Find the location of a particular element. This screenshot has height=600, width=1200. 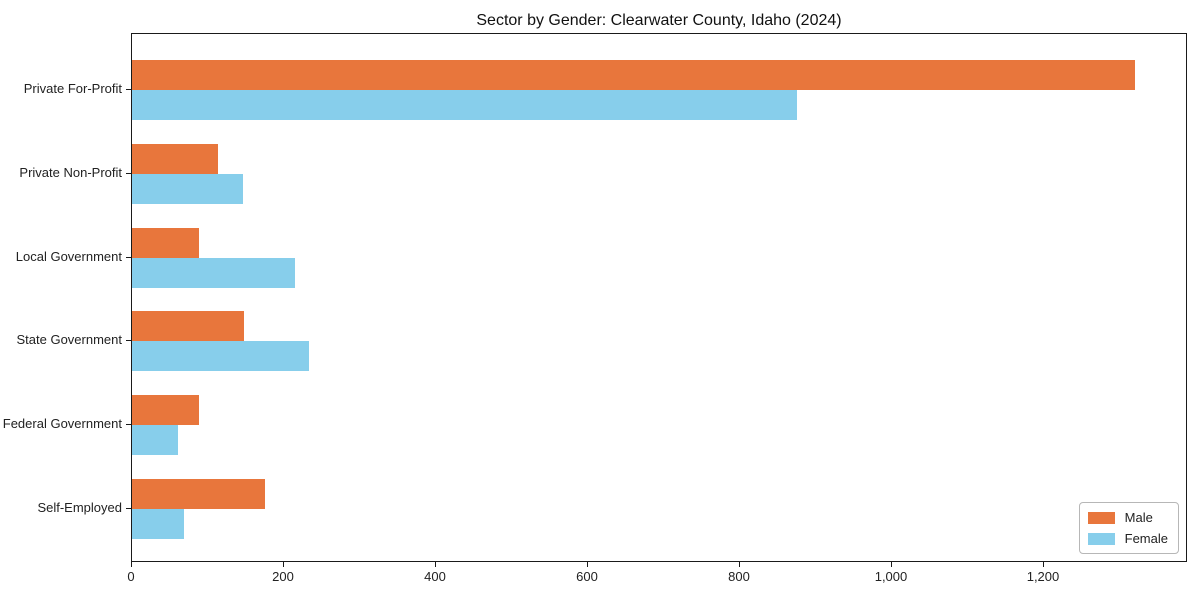

x-tick-label: 400 is located at coordinates (435, 576).